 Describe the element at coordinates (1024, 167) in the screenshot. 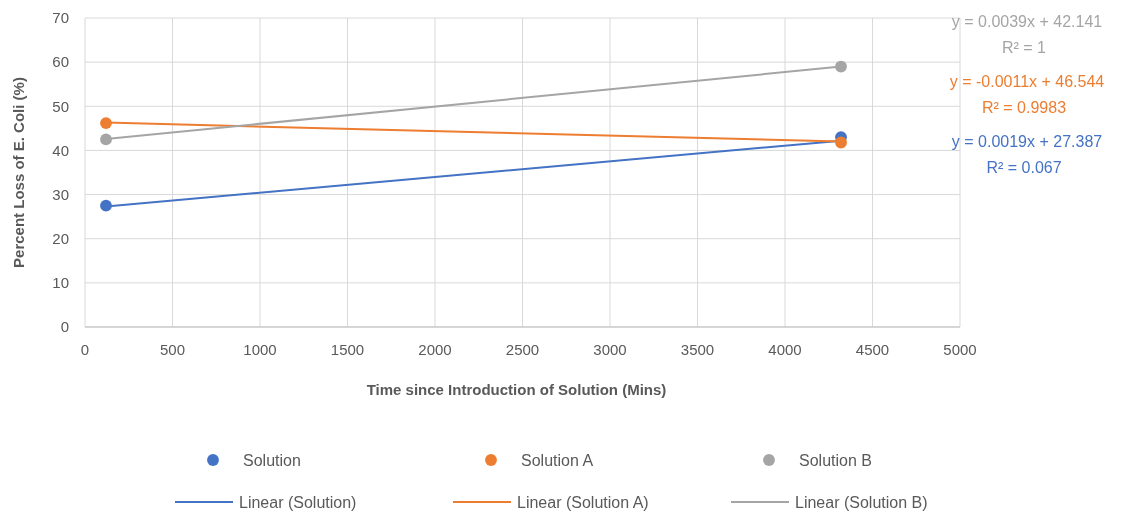

I see `text: R² = 0.067` at that location.